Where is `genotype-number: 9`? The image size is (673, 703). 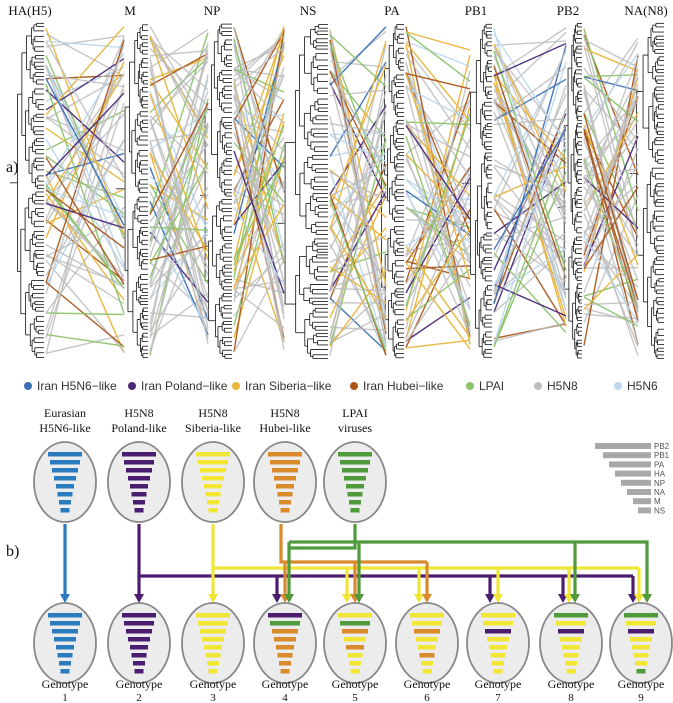
genotype-number: 9 is located at coordinates (641, 697).